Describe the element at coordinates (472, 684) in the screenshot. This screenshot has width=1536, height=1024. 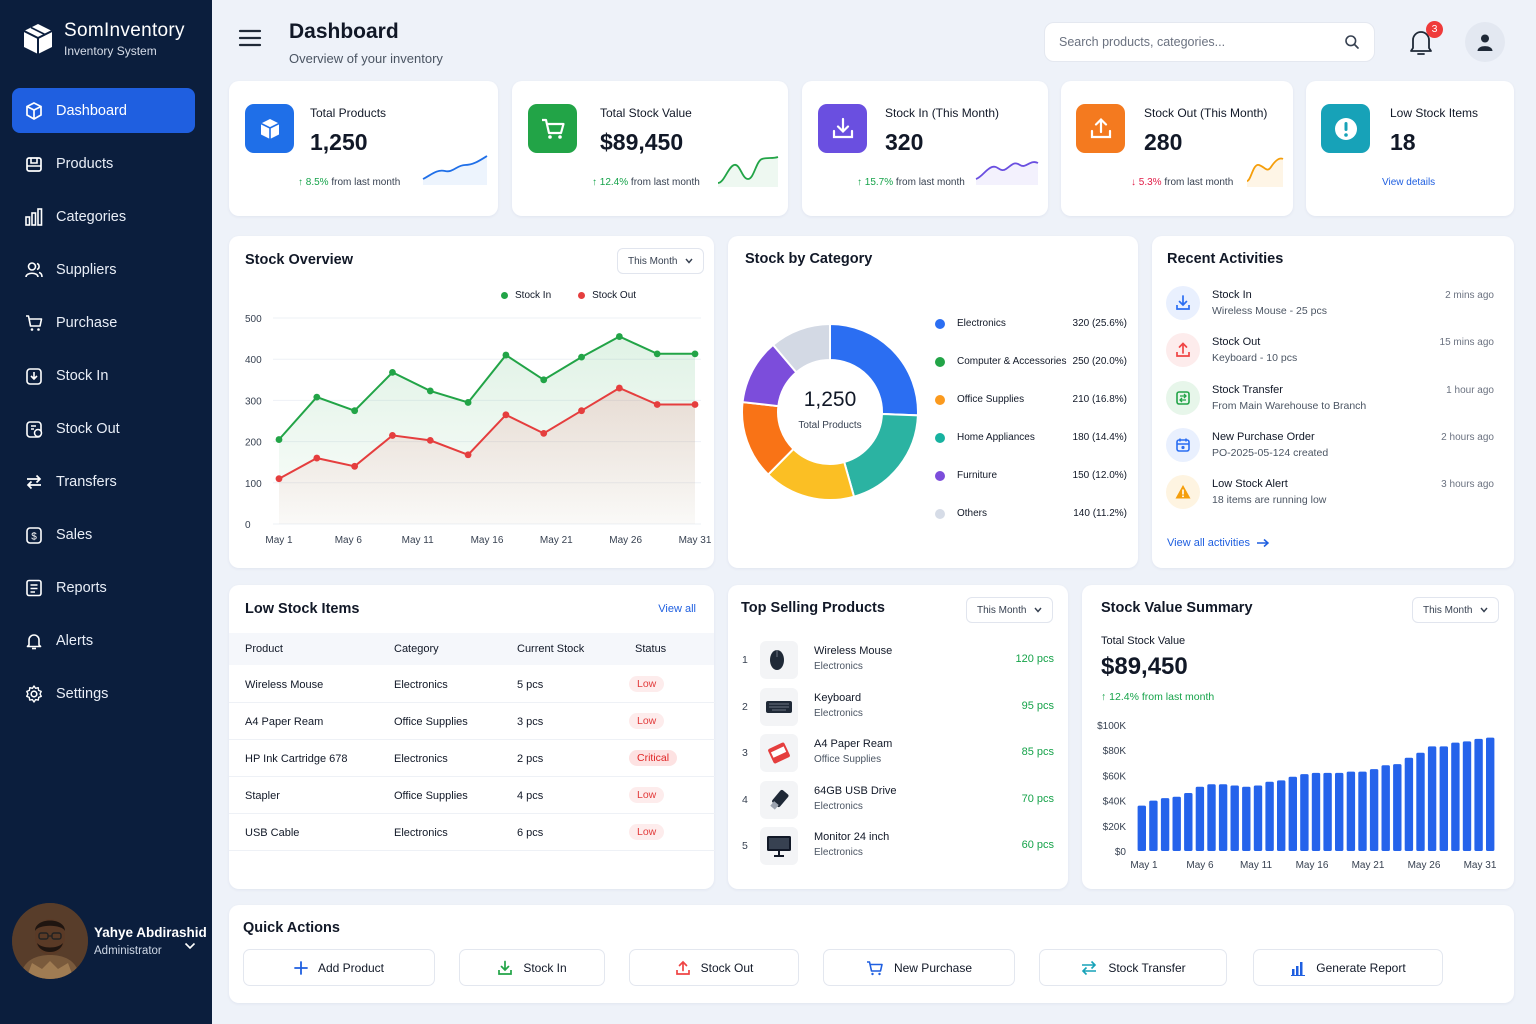
I see `table-row: Wireless Mouse Electronics 5 pcs Low` at that location.